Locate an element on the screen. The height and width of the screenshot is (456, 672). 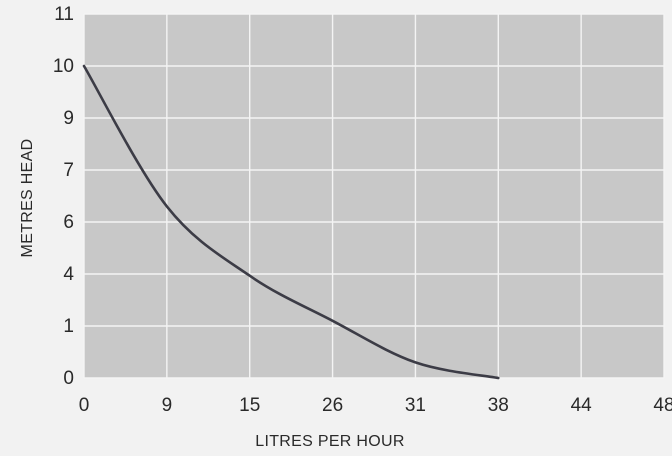
x-tick-label: 31 is located at coordinates (415, 405).